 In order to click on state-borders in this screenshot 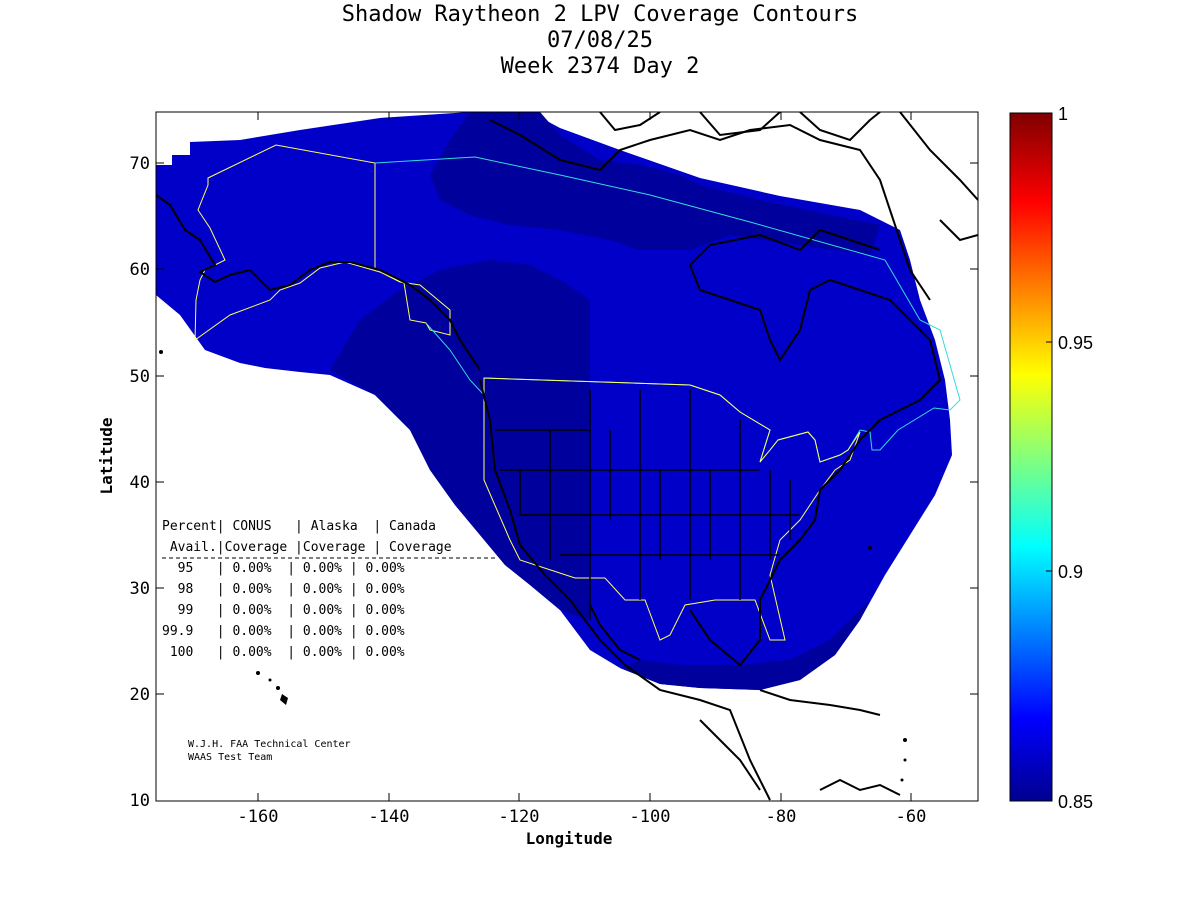, I will do `click(647, 505)`.